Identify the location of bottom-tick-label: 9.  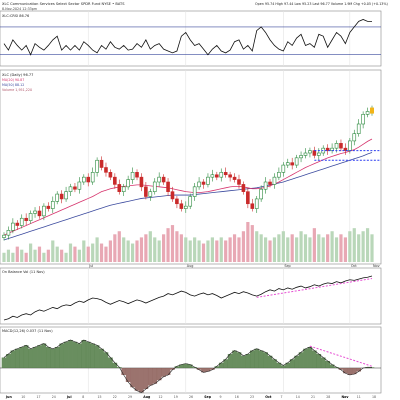
(221, 397).